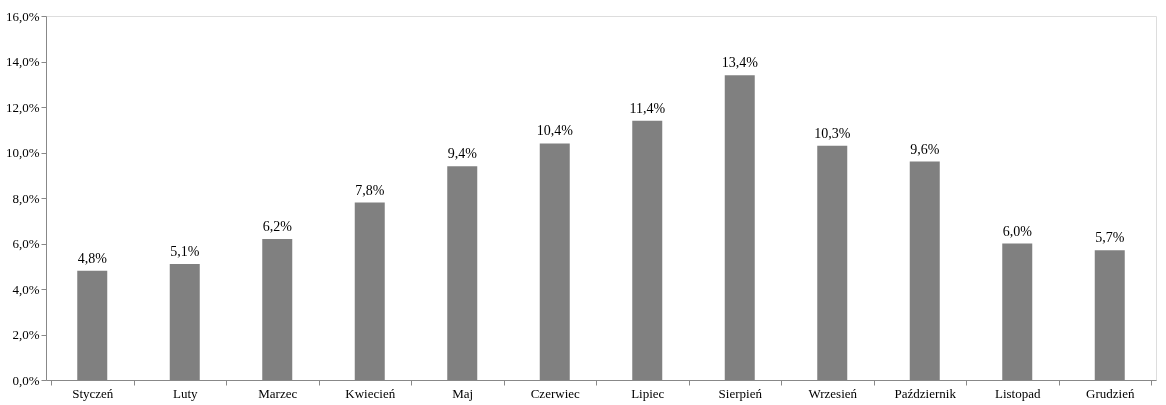  What do you see at coordinates (833, 393) in the screenshot?
I see `x-tick-label: Wrzesień` at bounding box center [833, 393].